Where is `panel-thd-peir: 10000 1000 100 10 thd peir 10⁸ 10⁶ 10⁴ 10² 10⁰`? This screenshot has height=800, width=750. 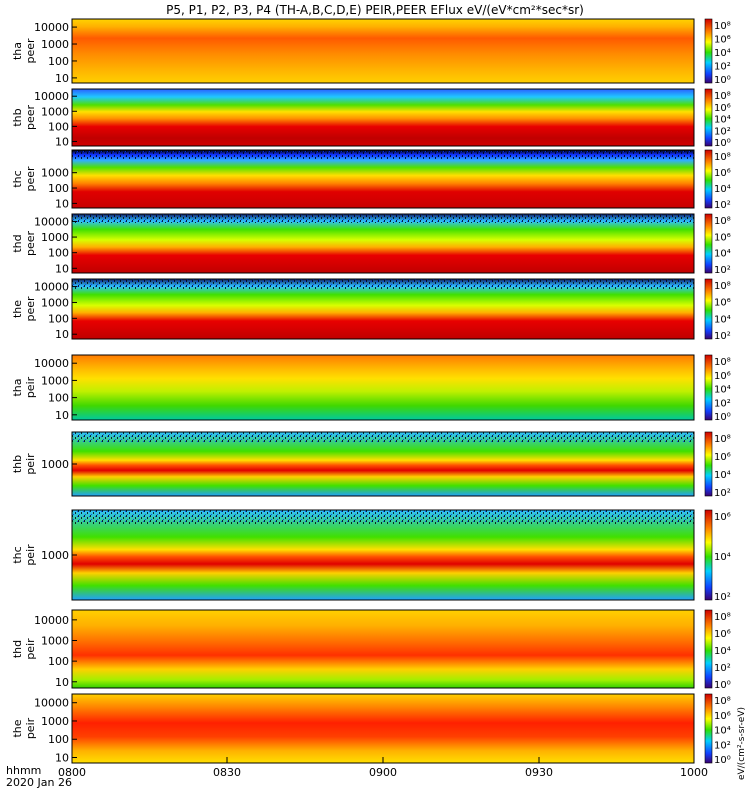 panel-thd-peir: 10000 1000 100 10 thd peir 10⁸ 10⁶ 10⁴ 10² 10⁰ is located at coordinates (371, 650).